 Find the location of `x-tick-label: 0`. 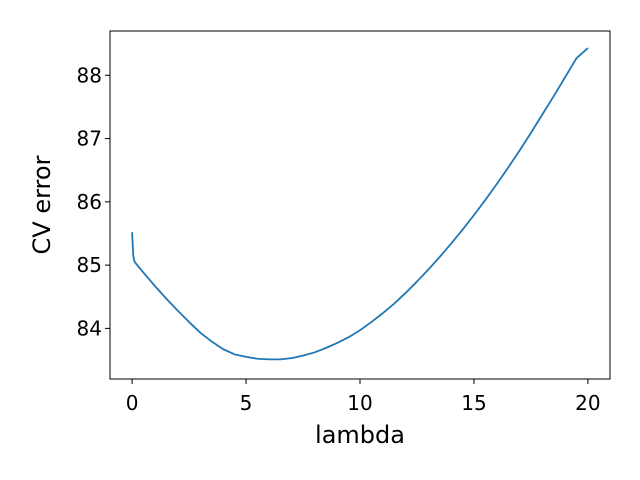

x-tick-label: 0 is located at coordinates (132, 403).